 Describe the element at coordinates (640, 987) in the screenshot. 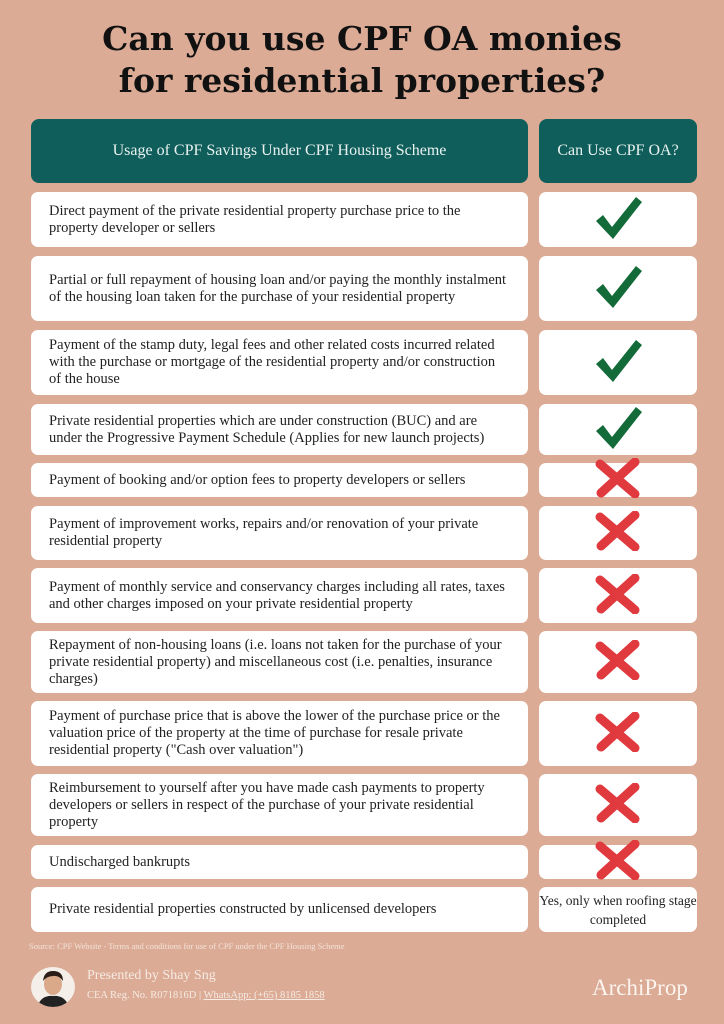

I see `archiprop-logo: ArchiProp` at that location.